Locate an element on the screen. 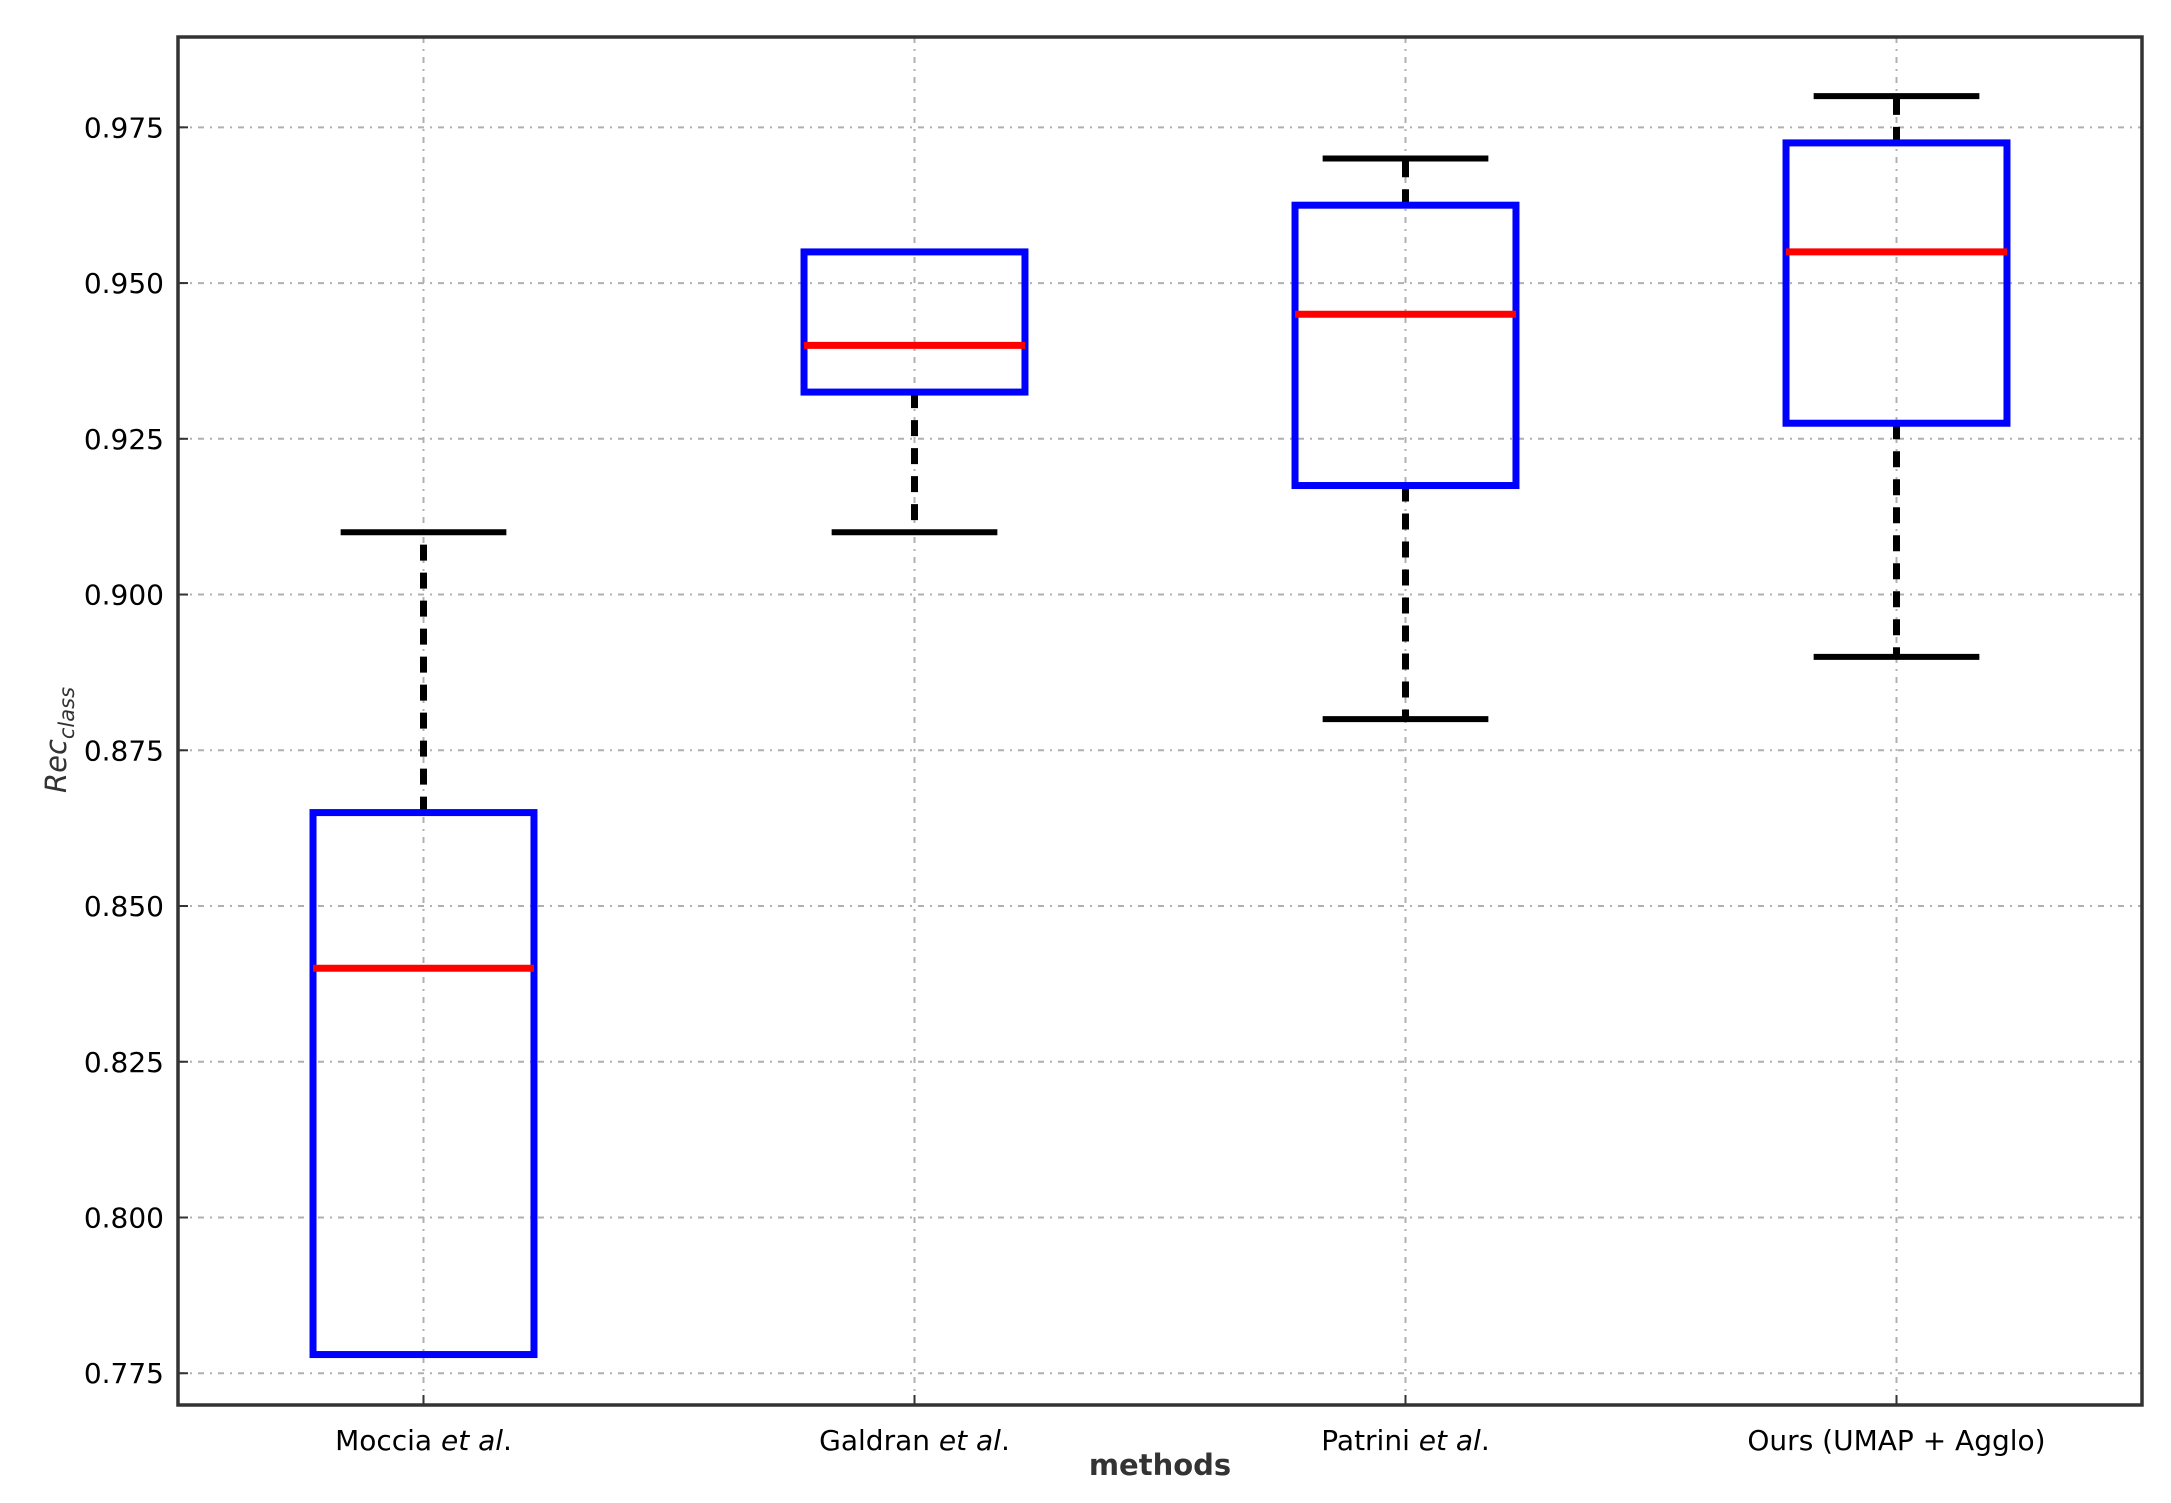 This screenshot has height=1503, width=2171. y-axis-label: Recclass is located at coordinates (59, 740).